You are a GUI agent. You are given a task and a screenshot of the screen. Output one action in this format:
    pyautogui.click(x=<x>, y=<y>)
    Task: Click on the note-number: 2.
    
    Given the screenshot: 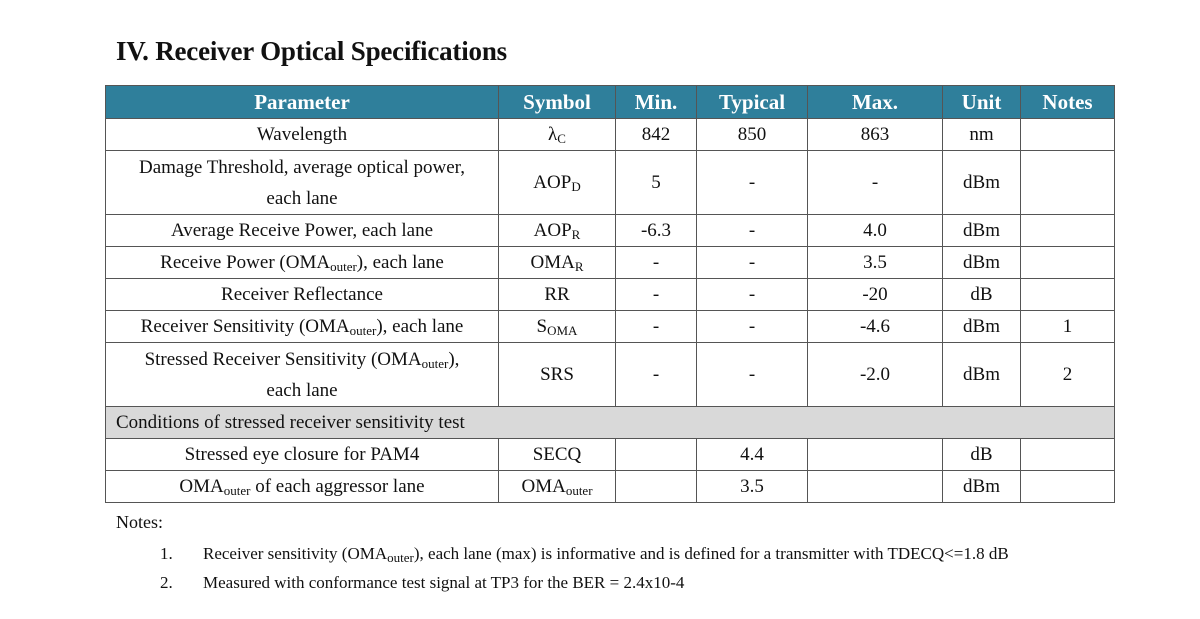 What is the action you would take?
    pyautogui.click(x=166, y=582)
    